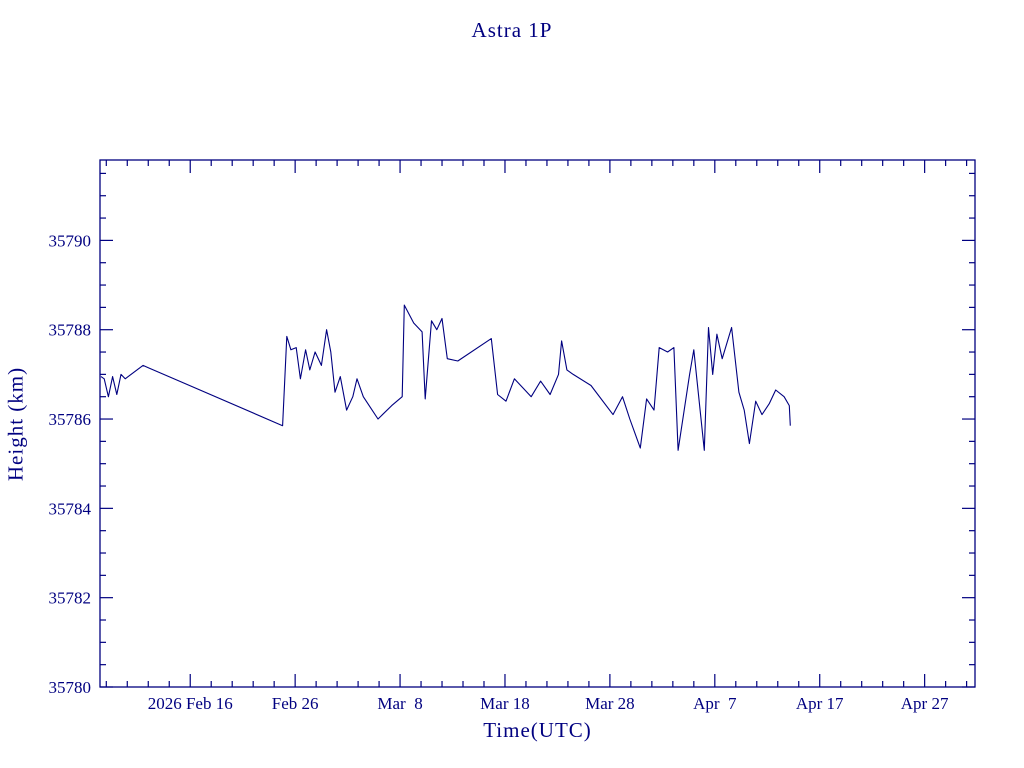 The height and width of the screenshot is (768, 1024). What do you see at coordinates (70, 508) in the screenshot?
I see `y-tick-label: 35784` at bounding box center [70, 508].